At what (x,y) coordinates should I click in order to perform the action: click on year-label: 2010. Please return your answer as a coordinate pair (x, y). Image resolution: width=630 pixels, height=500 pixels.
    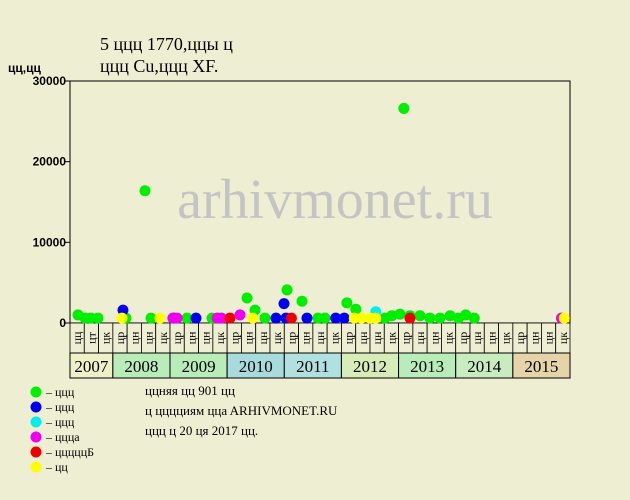
    Looking at the image, I should click on (256, 366).